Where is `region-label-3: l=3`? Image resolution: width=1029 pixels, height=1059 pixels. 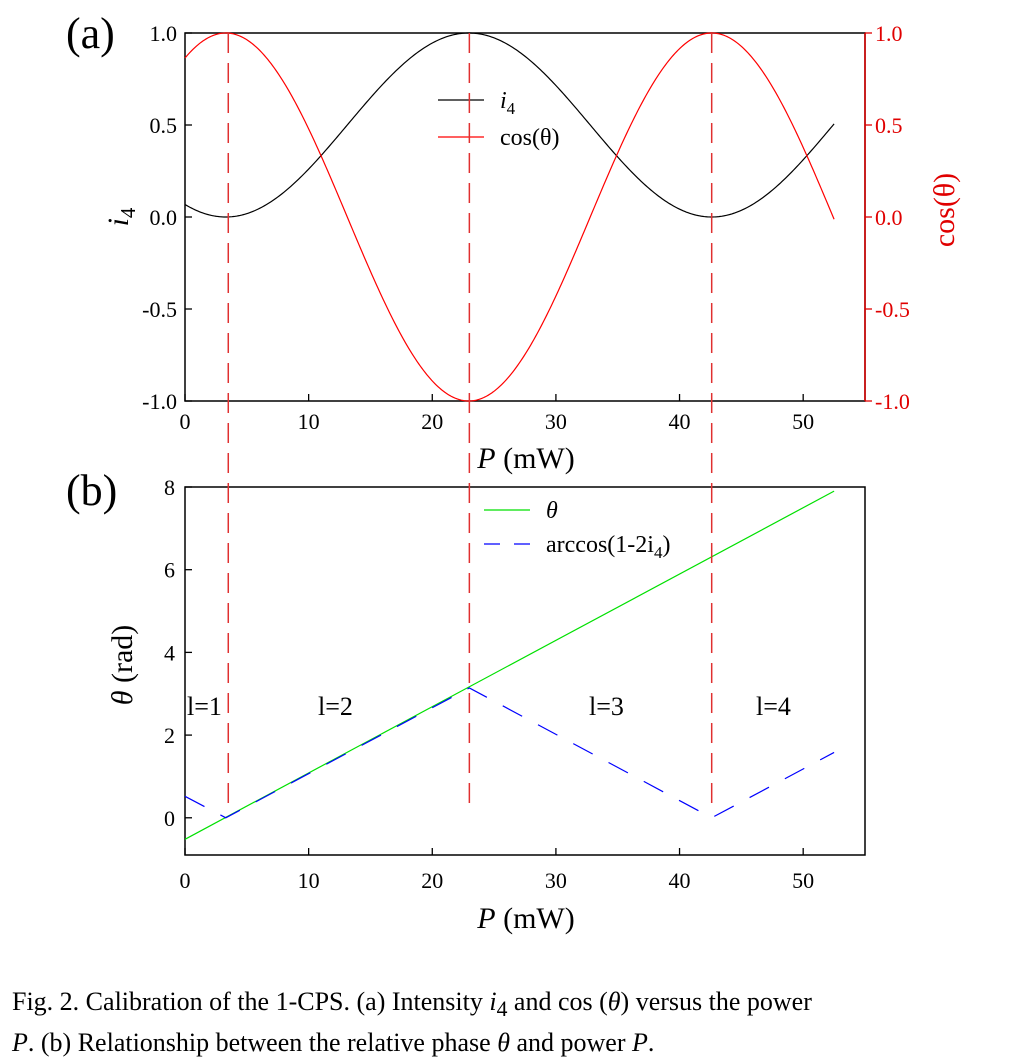 region-label-3: l=3 is located at coordinates (606, 706).